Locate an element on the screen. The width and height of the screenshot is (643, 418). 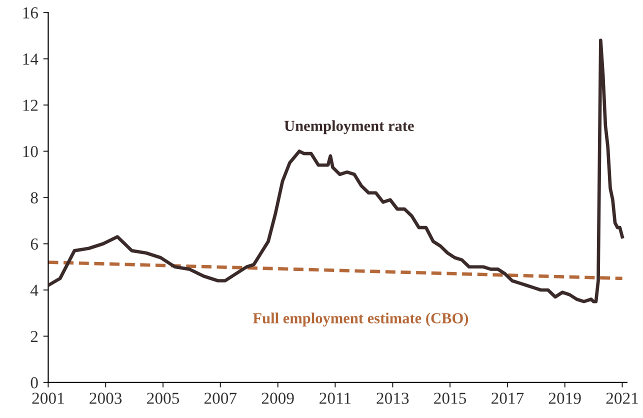
x-tick-label: 2019 is located at coordinates (564, 398).